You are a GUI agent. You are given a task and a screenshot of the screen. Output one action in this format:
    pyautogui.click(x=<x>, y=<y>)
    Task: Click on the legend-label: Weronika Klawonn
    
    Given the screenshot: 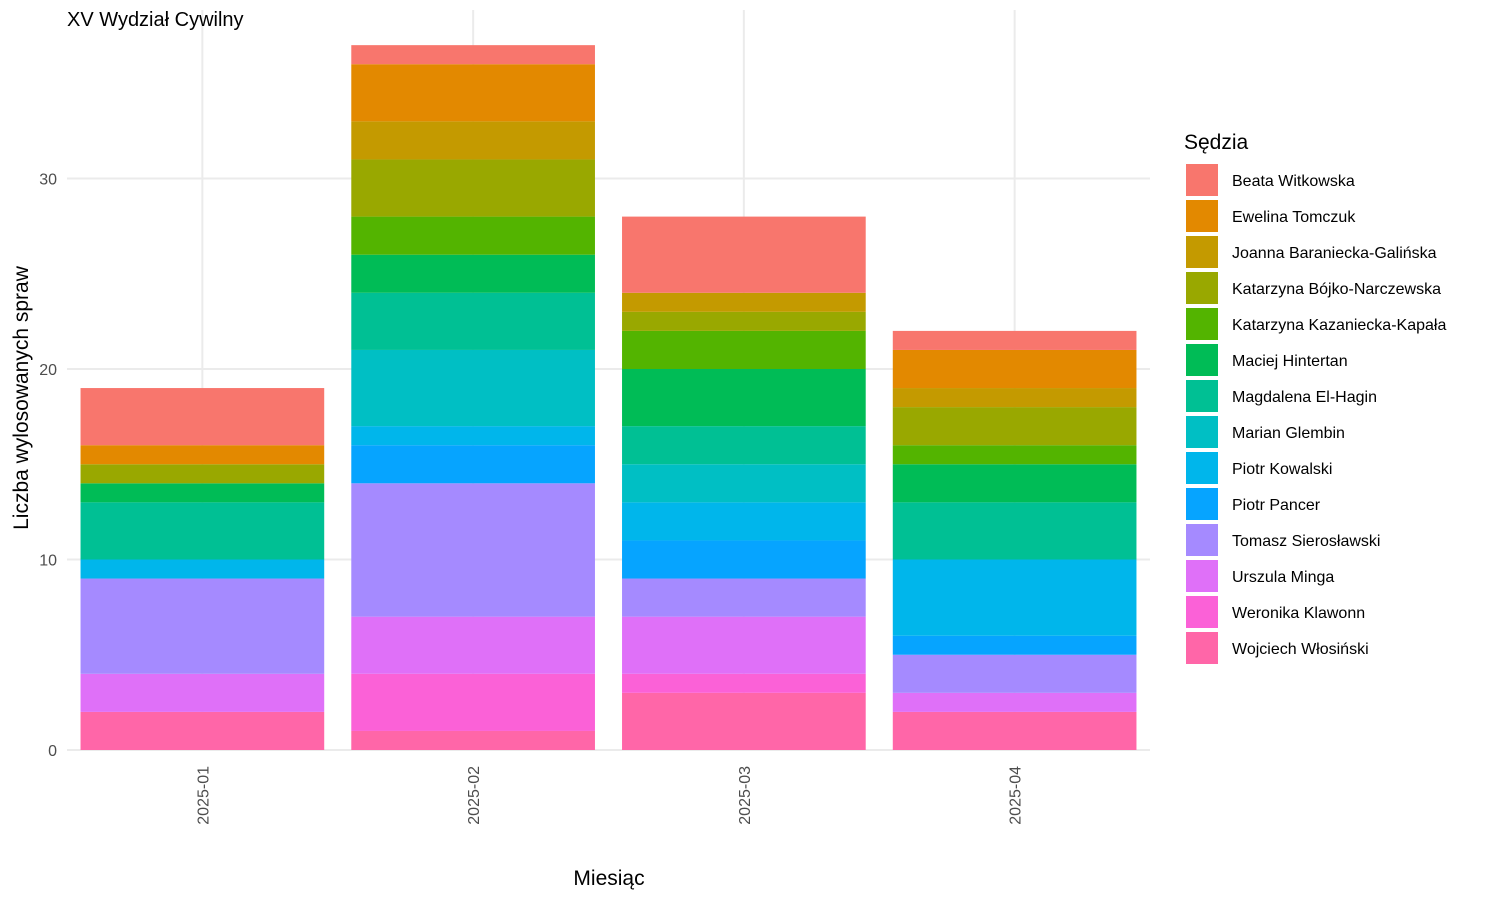 What is the action you would take?
    pyautogui.click(x=1298, y=613)
    